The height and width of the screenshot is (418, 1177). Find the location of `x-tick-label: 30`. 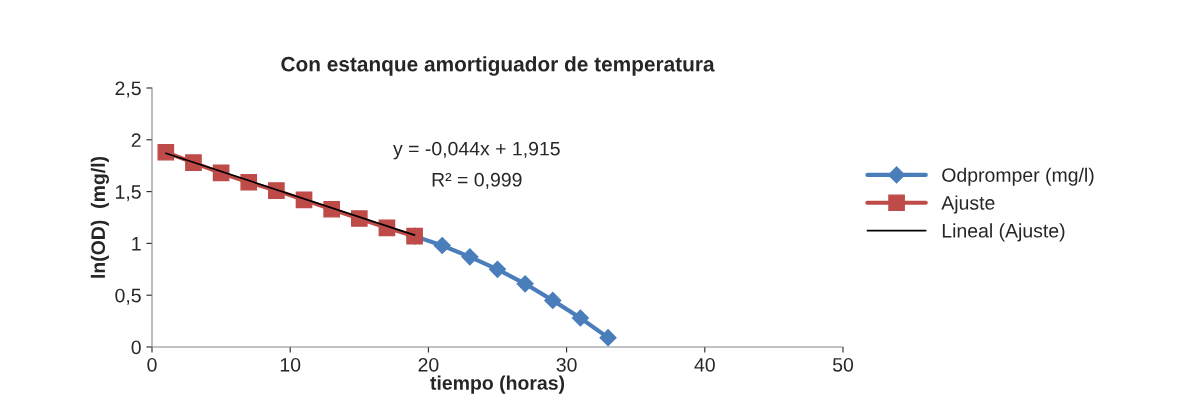

x-tick-label: 30 is located at coordinates (566, 364).